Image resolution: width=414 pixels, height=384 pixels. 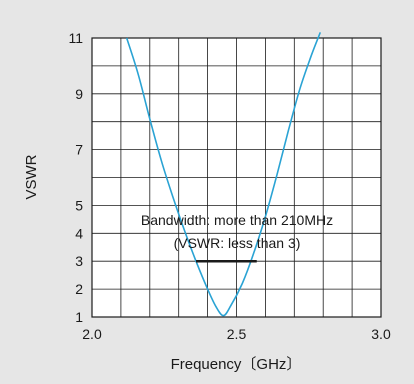 What do you see at coordinates (75, 177) in the screenshot?
I see `y-tick-labels: 1 2 3 4 5 7 9 11` at bounding box center [75, 177].